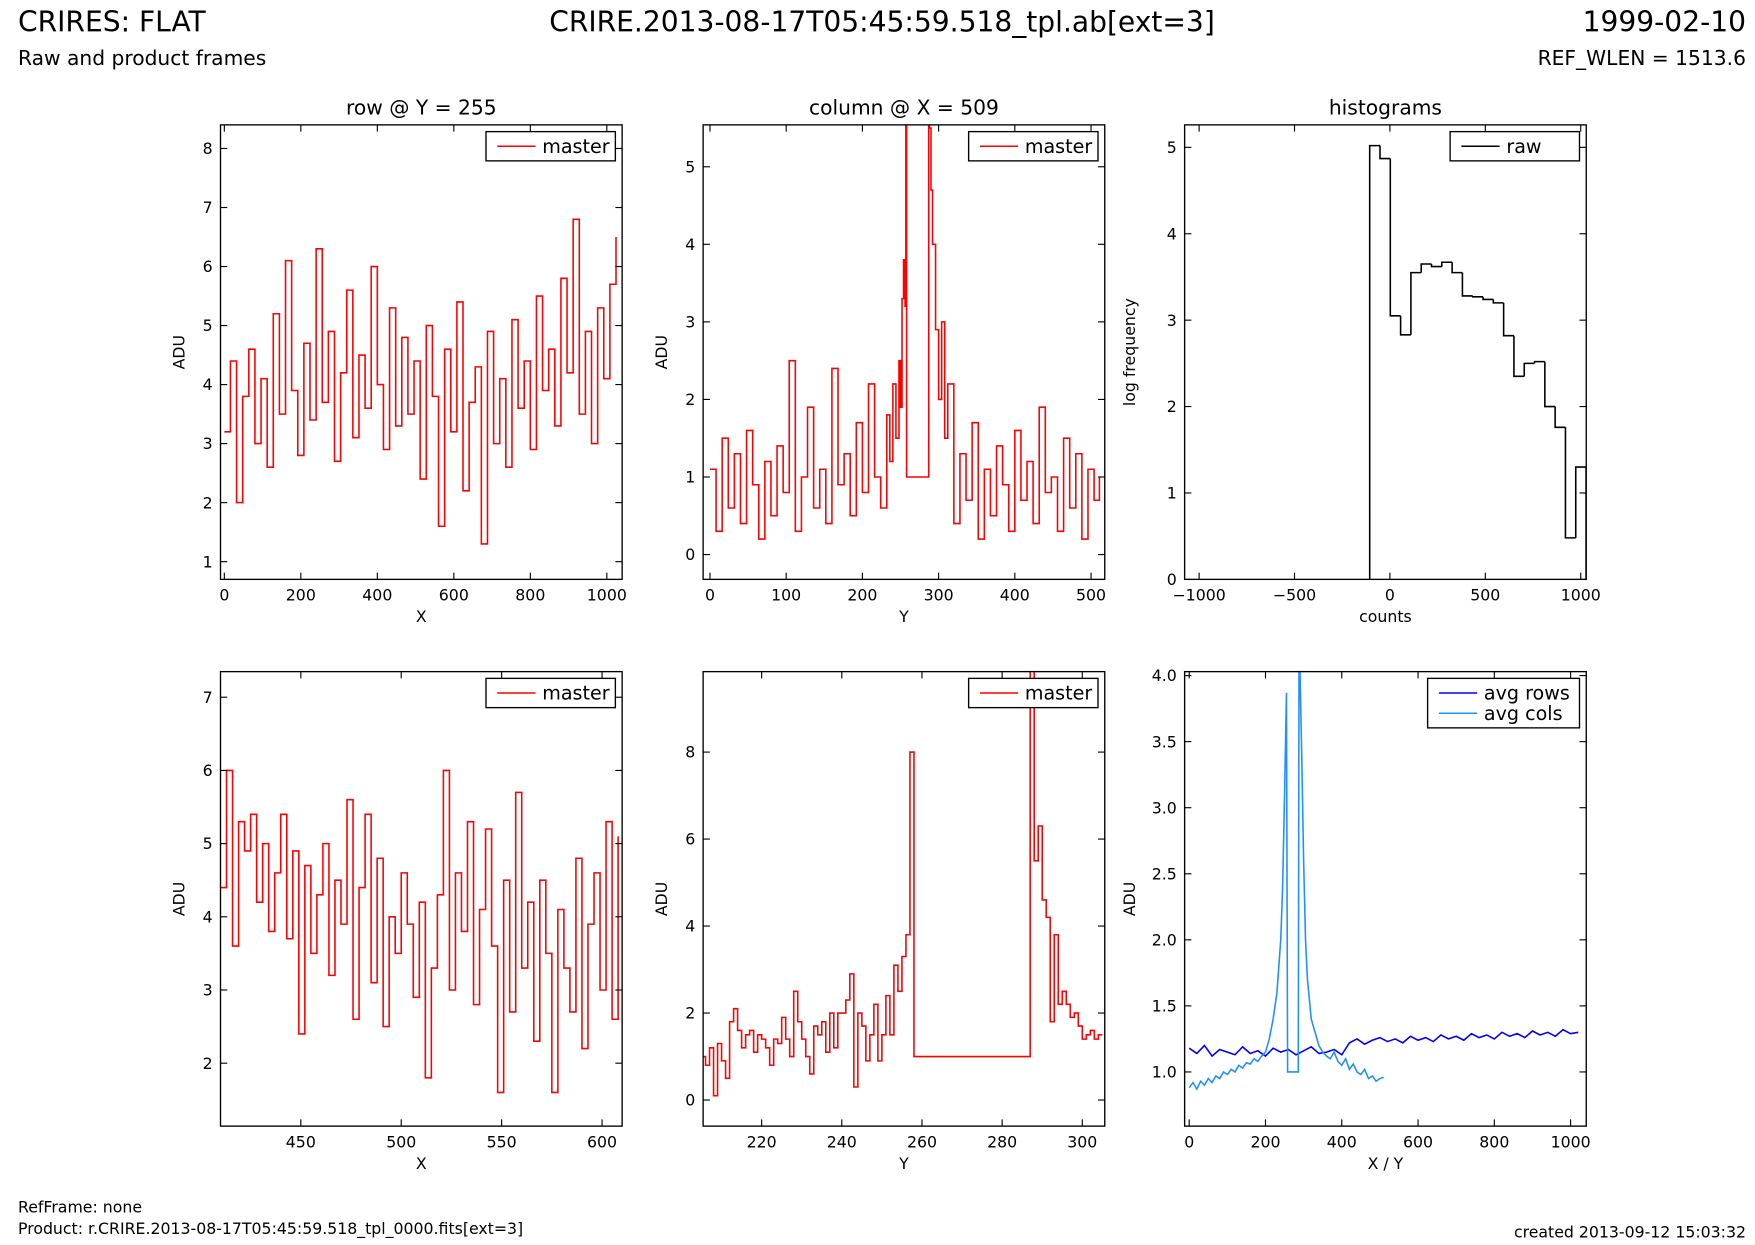 This screenshot has width=1755, height=1245. Describe the element at coordinates (401, 1141) in the screenshot. I see `x-tick-label: 500` at that location.